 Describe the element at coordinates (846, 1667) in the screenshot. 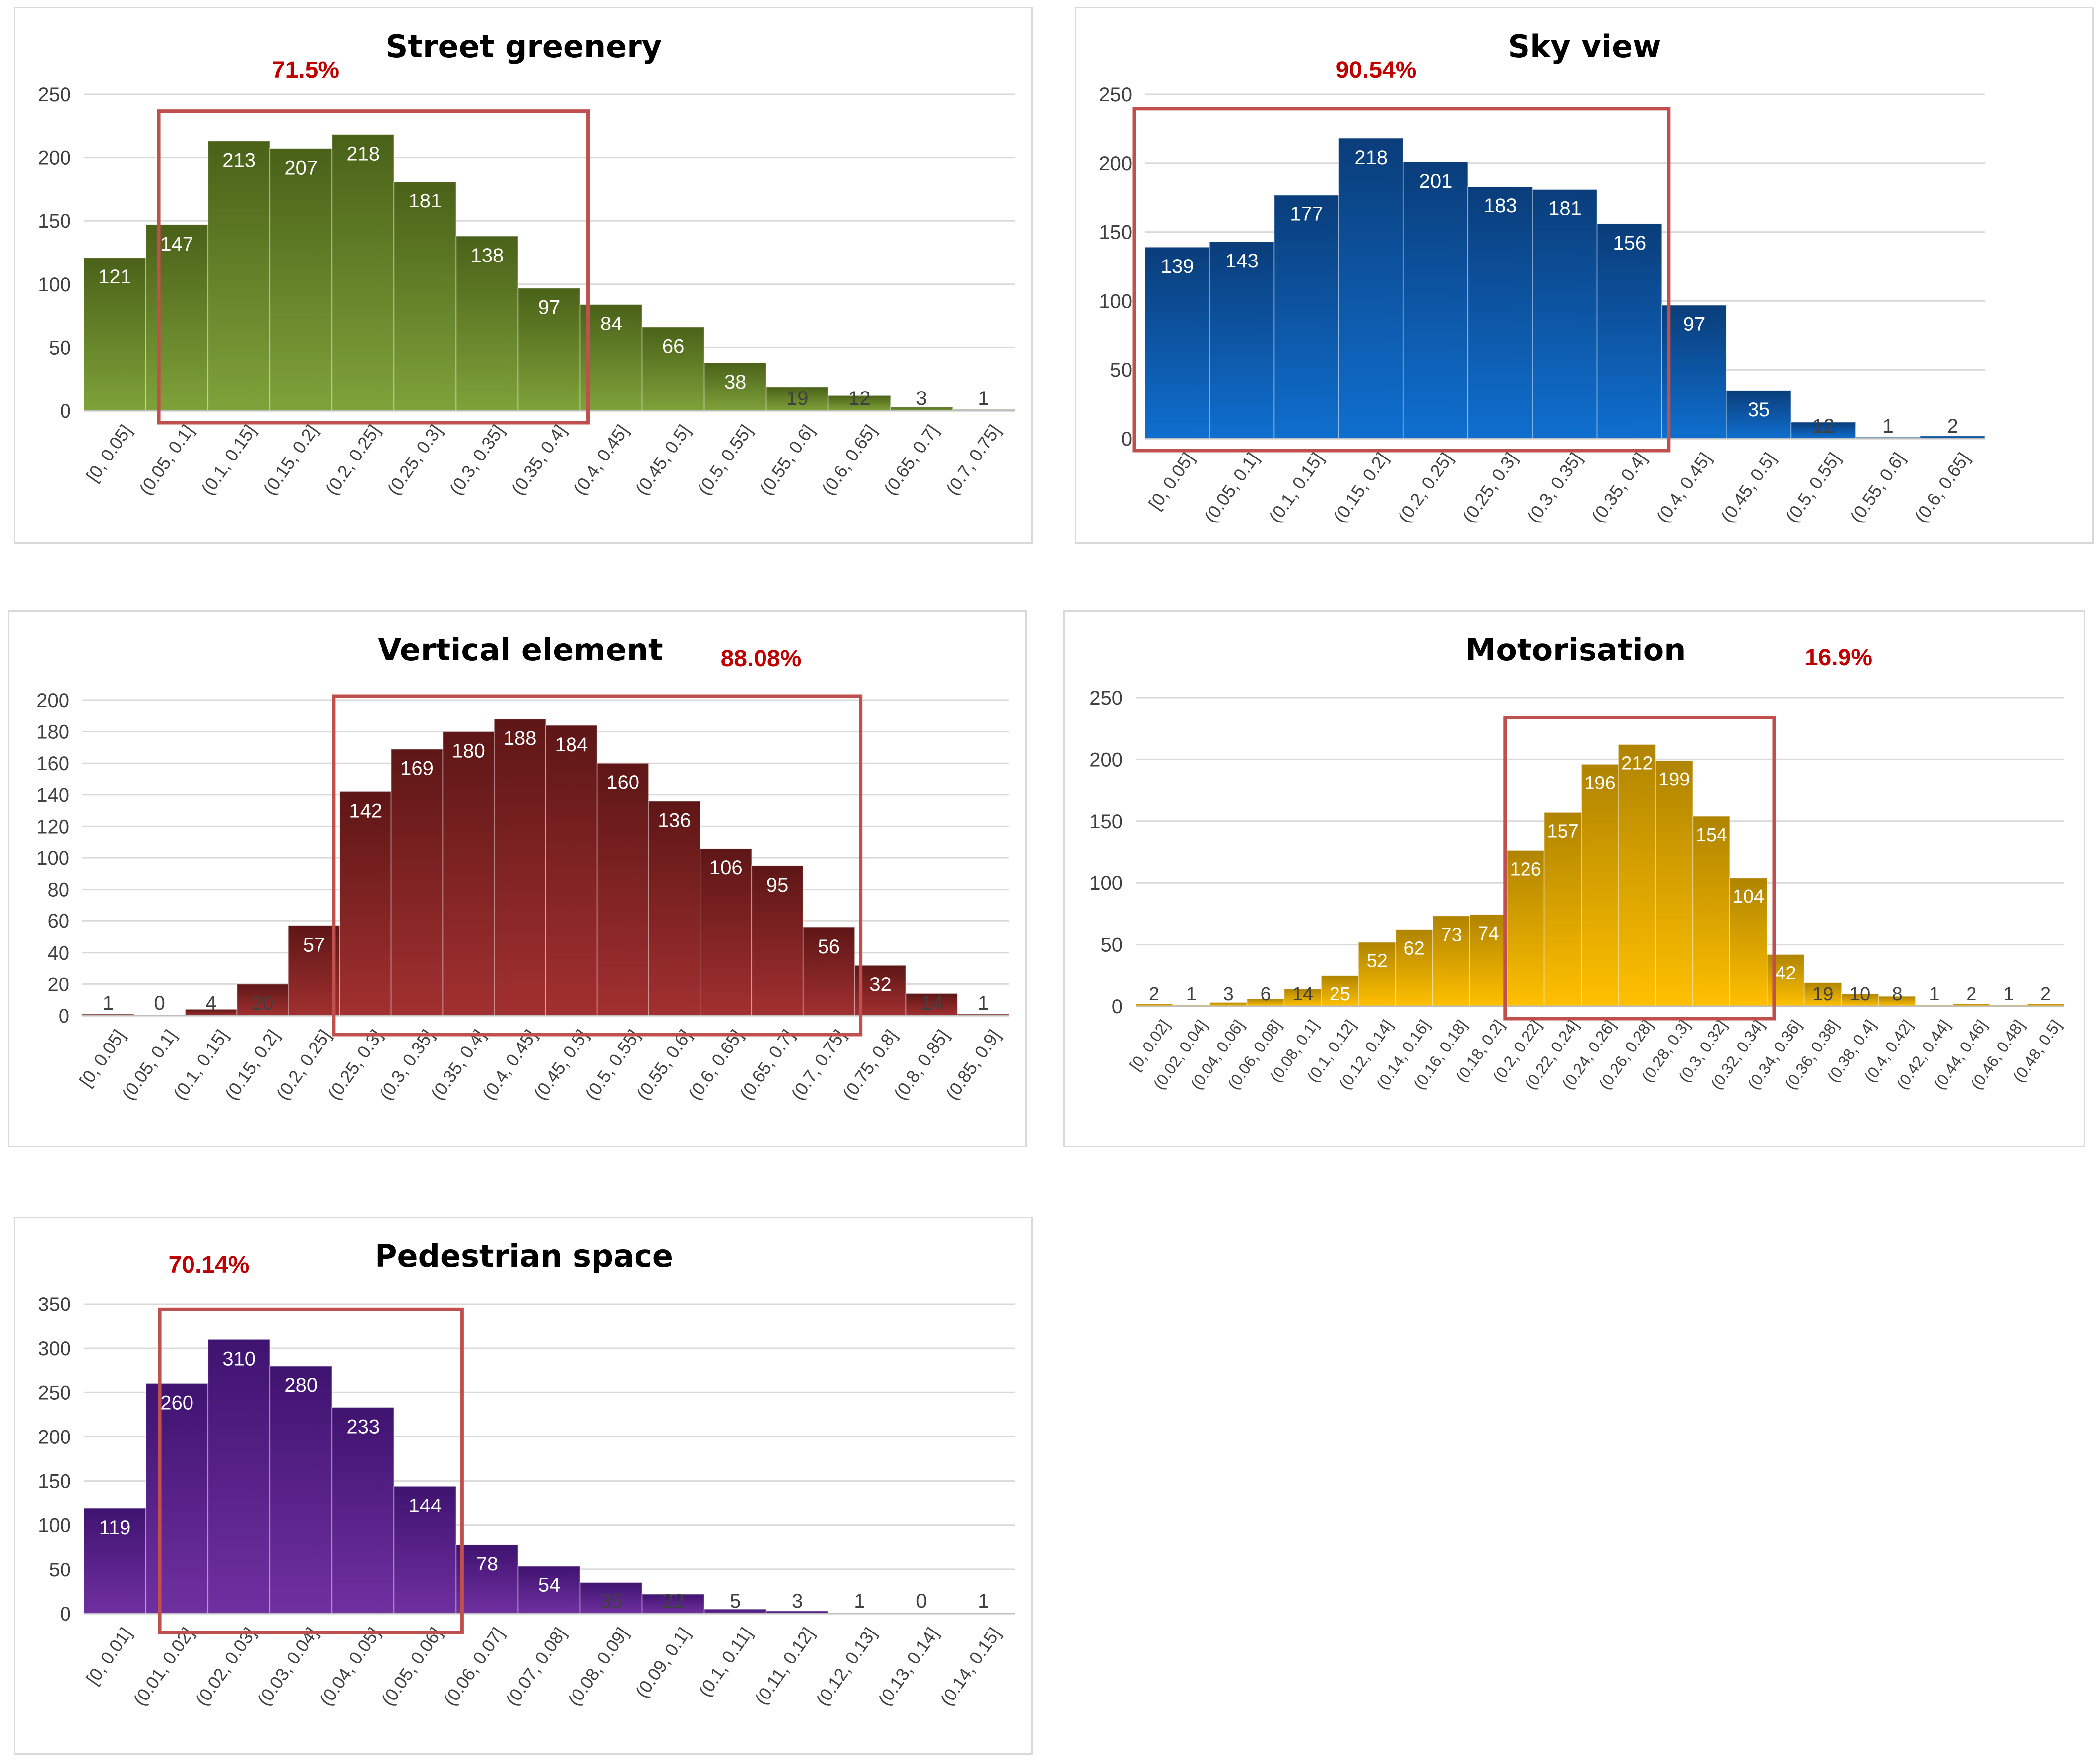

I see `x-tick-label: (0.12, 0.13]` at that location.